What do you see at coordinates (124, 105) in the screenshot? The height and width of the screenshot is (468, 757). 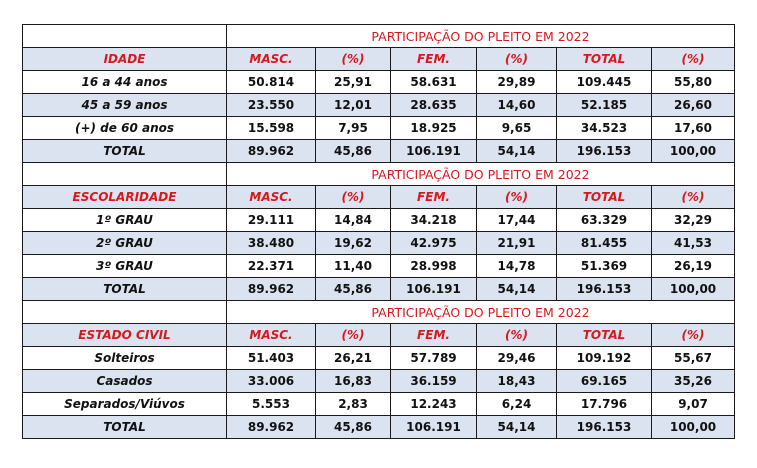 I see `row-label: 45 a 59 anos` at bounding box center [124, 105].